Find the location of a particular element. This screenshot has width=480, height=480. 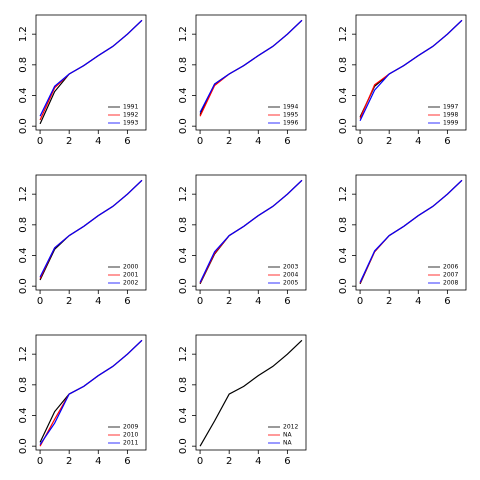

legend-label: 1991 is located at coordinates (130, 107).